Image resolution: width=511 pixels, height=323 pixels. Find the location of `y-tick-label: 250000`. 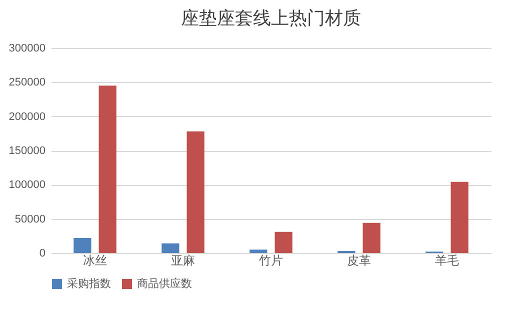

y-tick-label: 250000 is located at coordinates (27, 82).